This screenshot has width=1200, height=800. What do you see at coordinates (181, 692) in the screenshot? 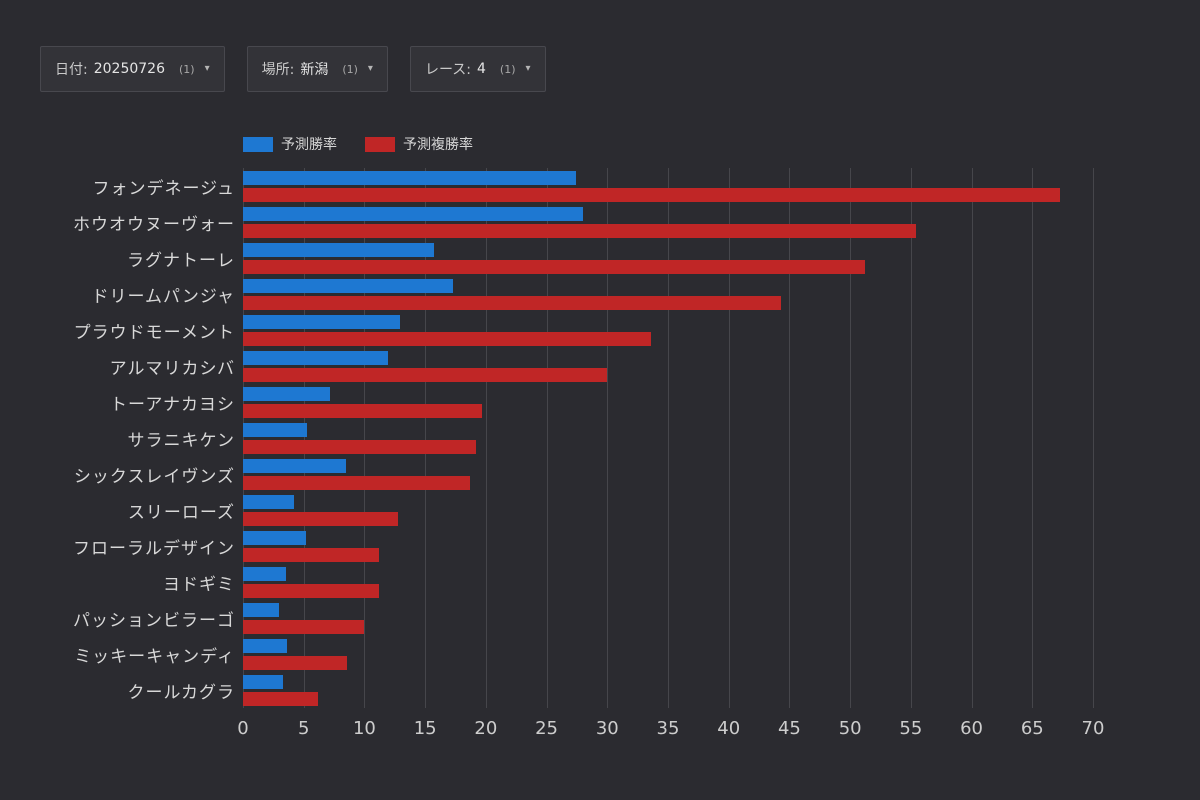
I see `category-label: クールカグラ` at bounding box center [181, 692].